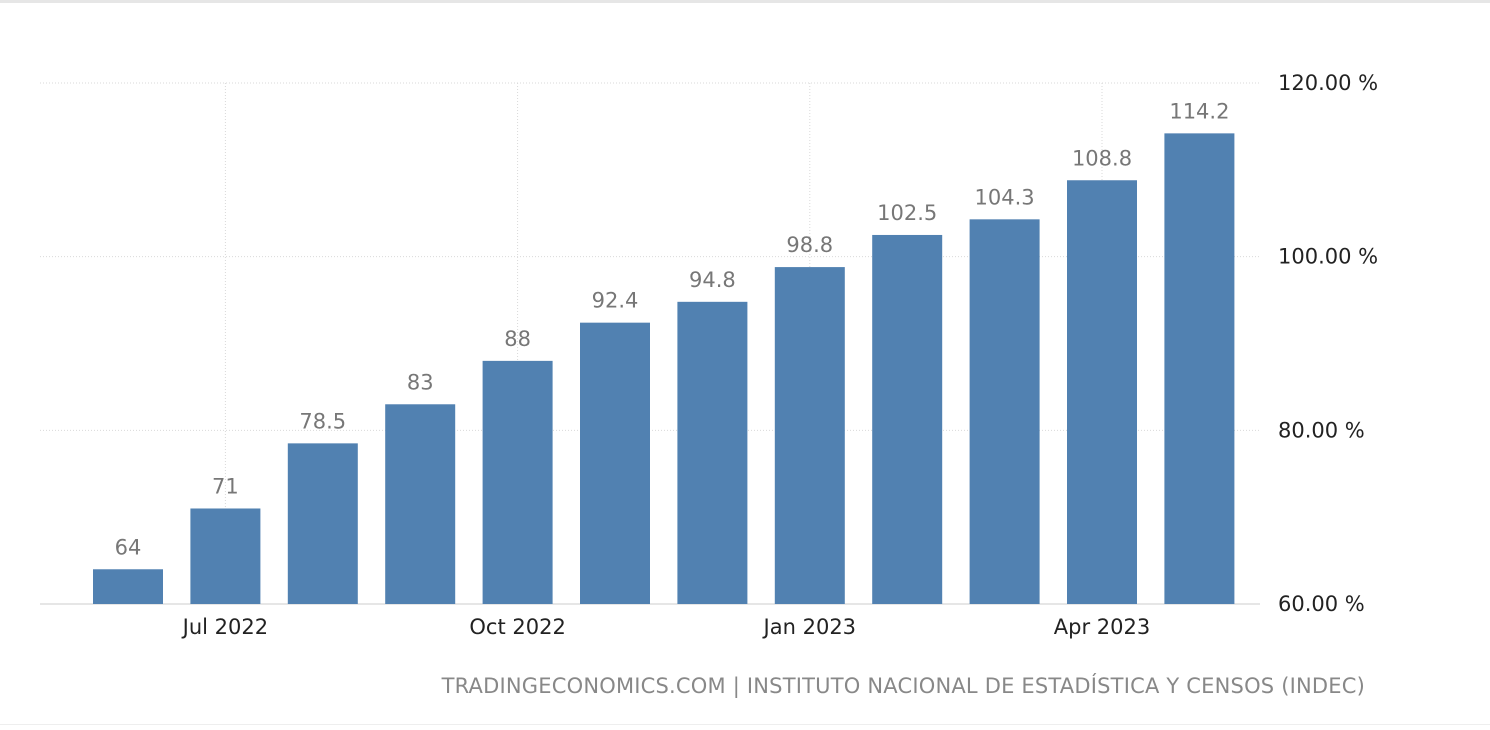  I want to click on y-axis: 60.00 % 80.00 % 100.00 % 120.00 %, so click(1328, 343).